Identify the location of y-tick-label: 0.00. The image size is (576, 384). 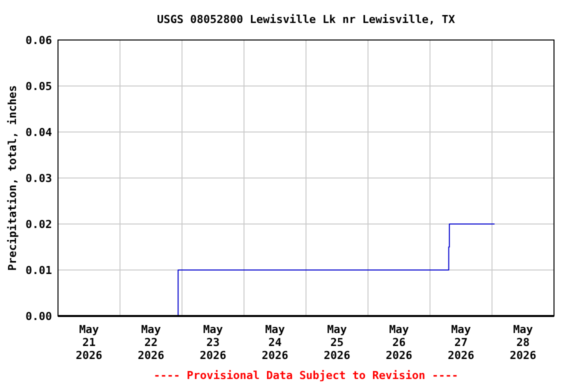
(39, 316).